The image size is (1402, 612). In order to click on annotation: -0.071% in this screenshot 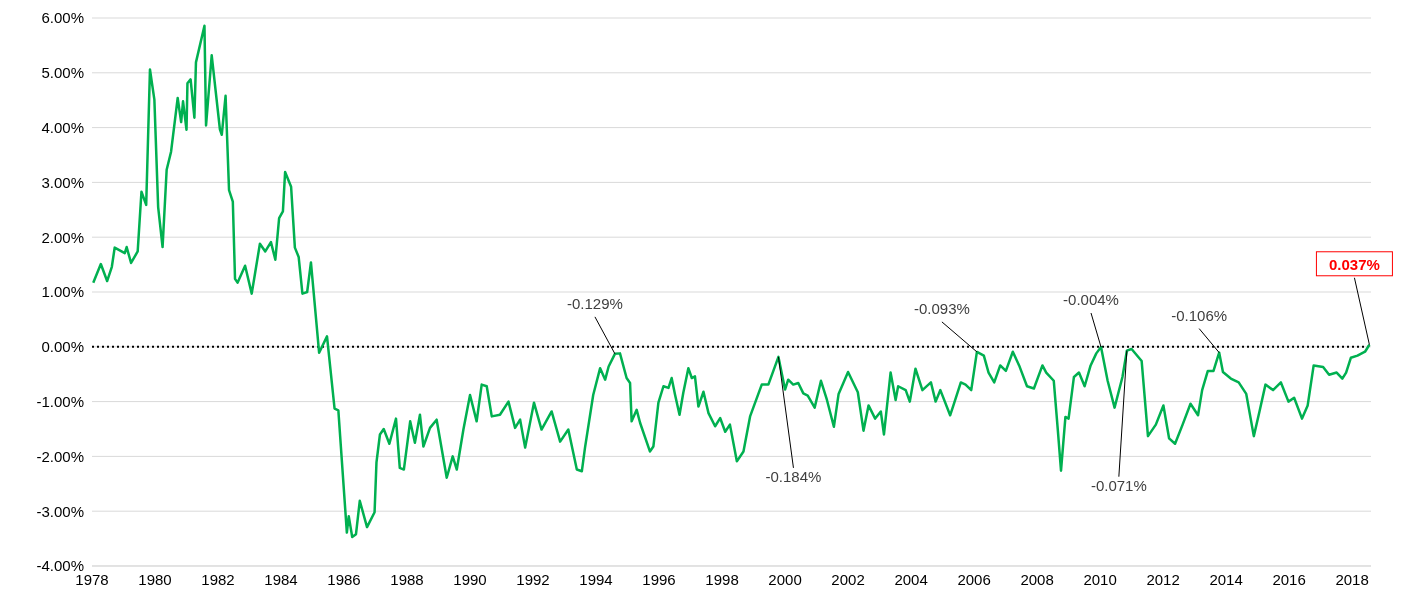, I will do `click(1118, 485)`.